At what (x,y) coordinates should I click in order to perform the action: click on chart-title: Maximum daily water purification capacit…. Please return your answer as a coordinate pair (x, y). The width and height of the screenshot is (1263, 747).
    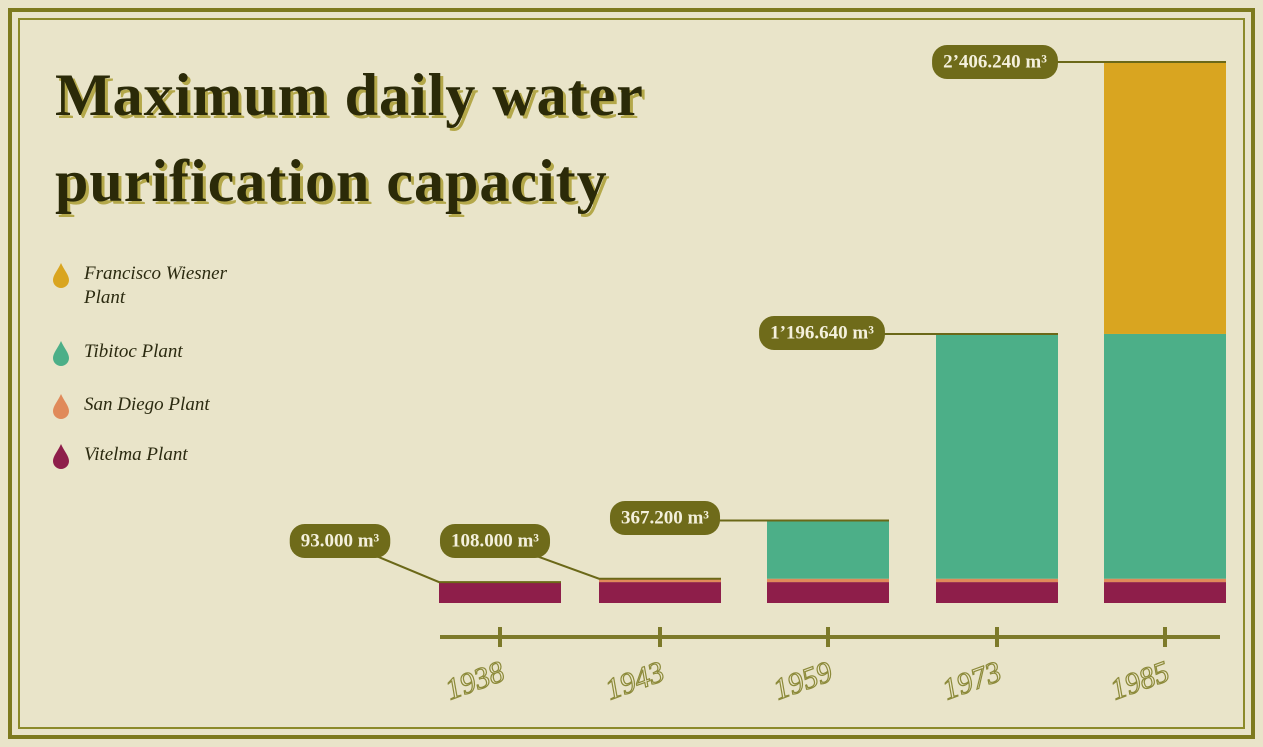
    Looking at the image, I should click on (349, 138).